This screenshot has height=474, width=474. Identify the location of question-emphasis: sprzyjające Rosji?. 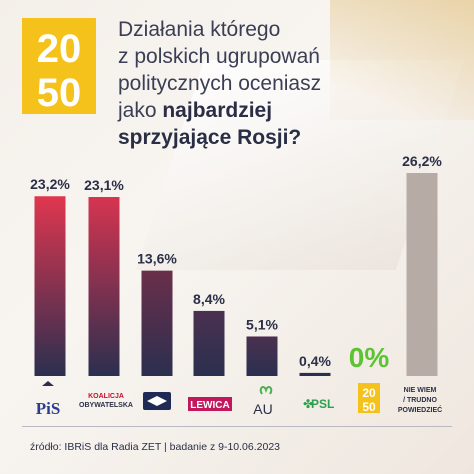
(210, 137).